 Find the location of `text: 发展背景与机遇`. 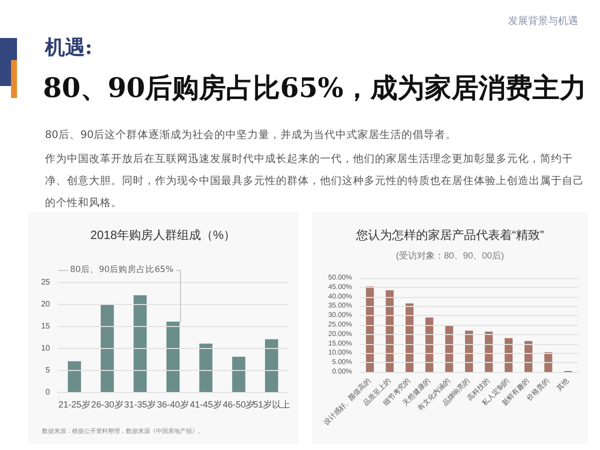

text: 发展背景与机遇 is located at coordinates (543, 21).